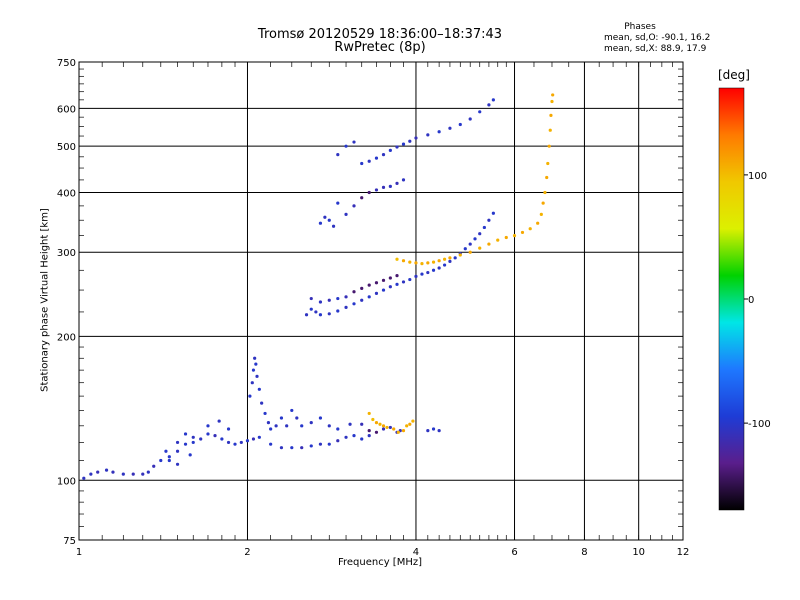  I want to click on y-tick-label: 600, so click(66, 109).